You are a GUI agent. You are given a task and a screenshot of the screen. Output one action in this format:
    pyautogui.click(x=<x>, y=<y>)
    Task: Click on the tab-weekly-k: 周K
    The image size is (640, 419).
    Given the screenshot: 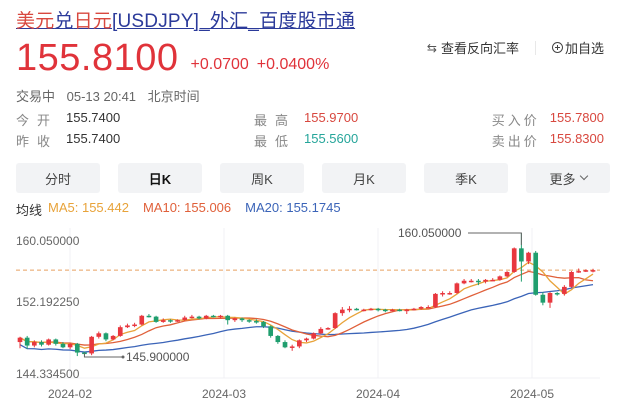 What is the action you would take?
    pyautogui.click(x=262, y=178)
    